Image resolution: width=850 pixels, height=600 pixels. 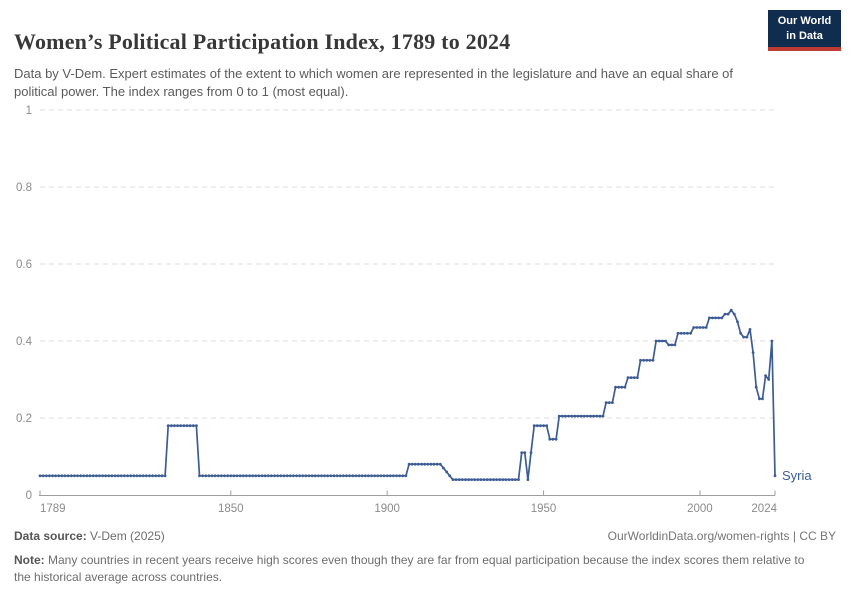 What do you see at coordinates (804, 35) in the screenshot?
I see `owid-logo-line2: in Data` at bounding box center [804, 35].